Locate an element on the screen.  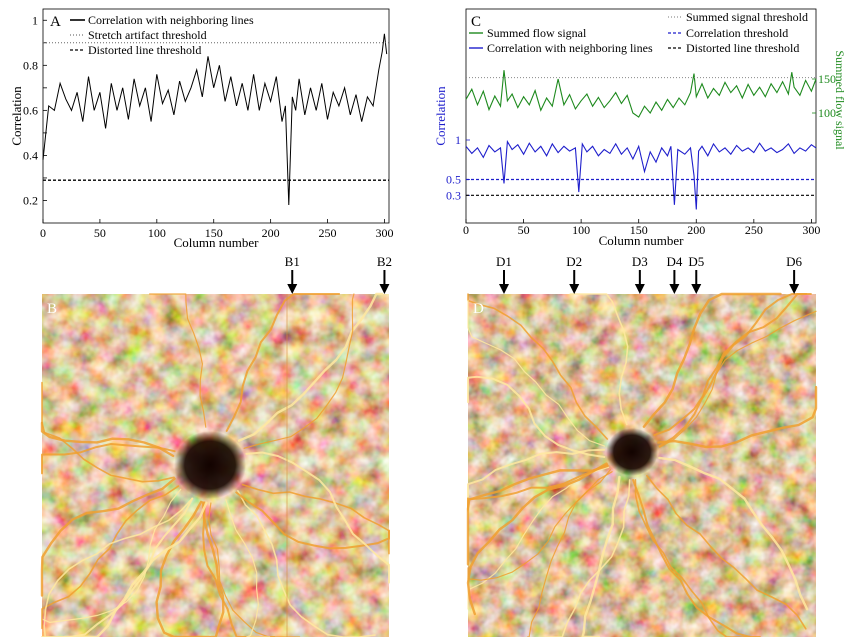
panel-d-letter: D is located at coordinates (478, 309).